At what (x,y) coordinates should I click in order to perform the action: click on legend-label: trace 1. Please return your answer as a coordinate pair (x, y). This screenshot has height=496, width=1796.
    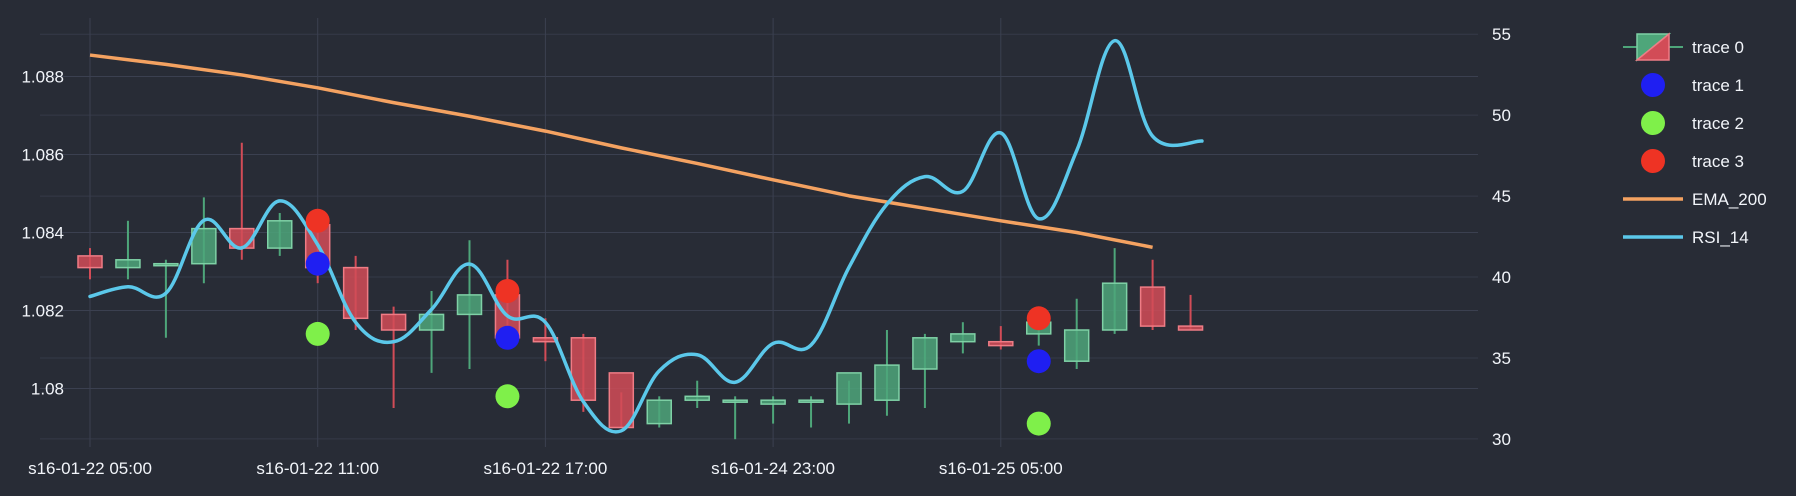
    Looking at the image, I should click on (1718, 85).